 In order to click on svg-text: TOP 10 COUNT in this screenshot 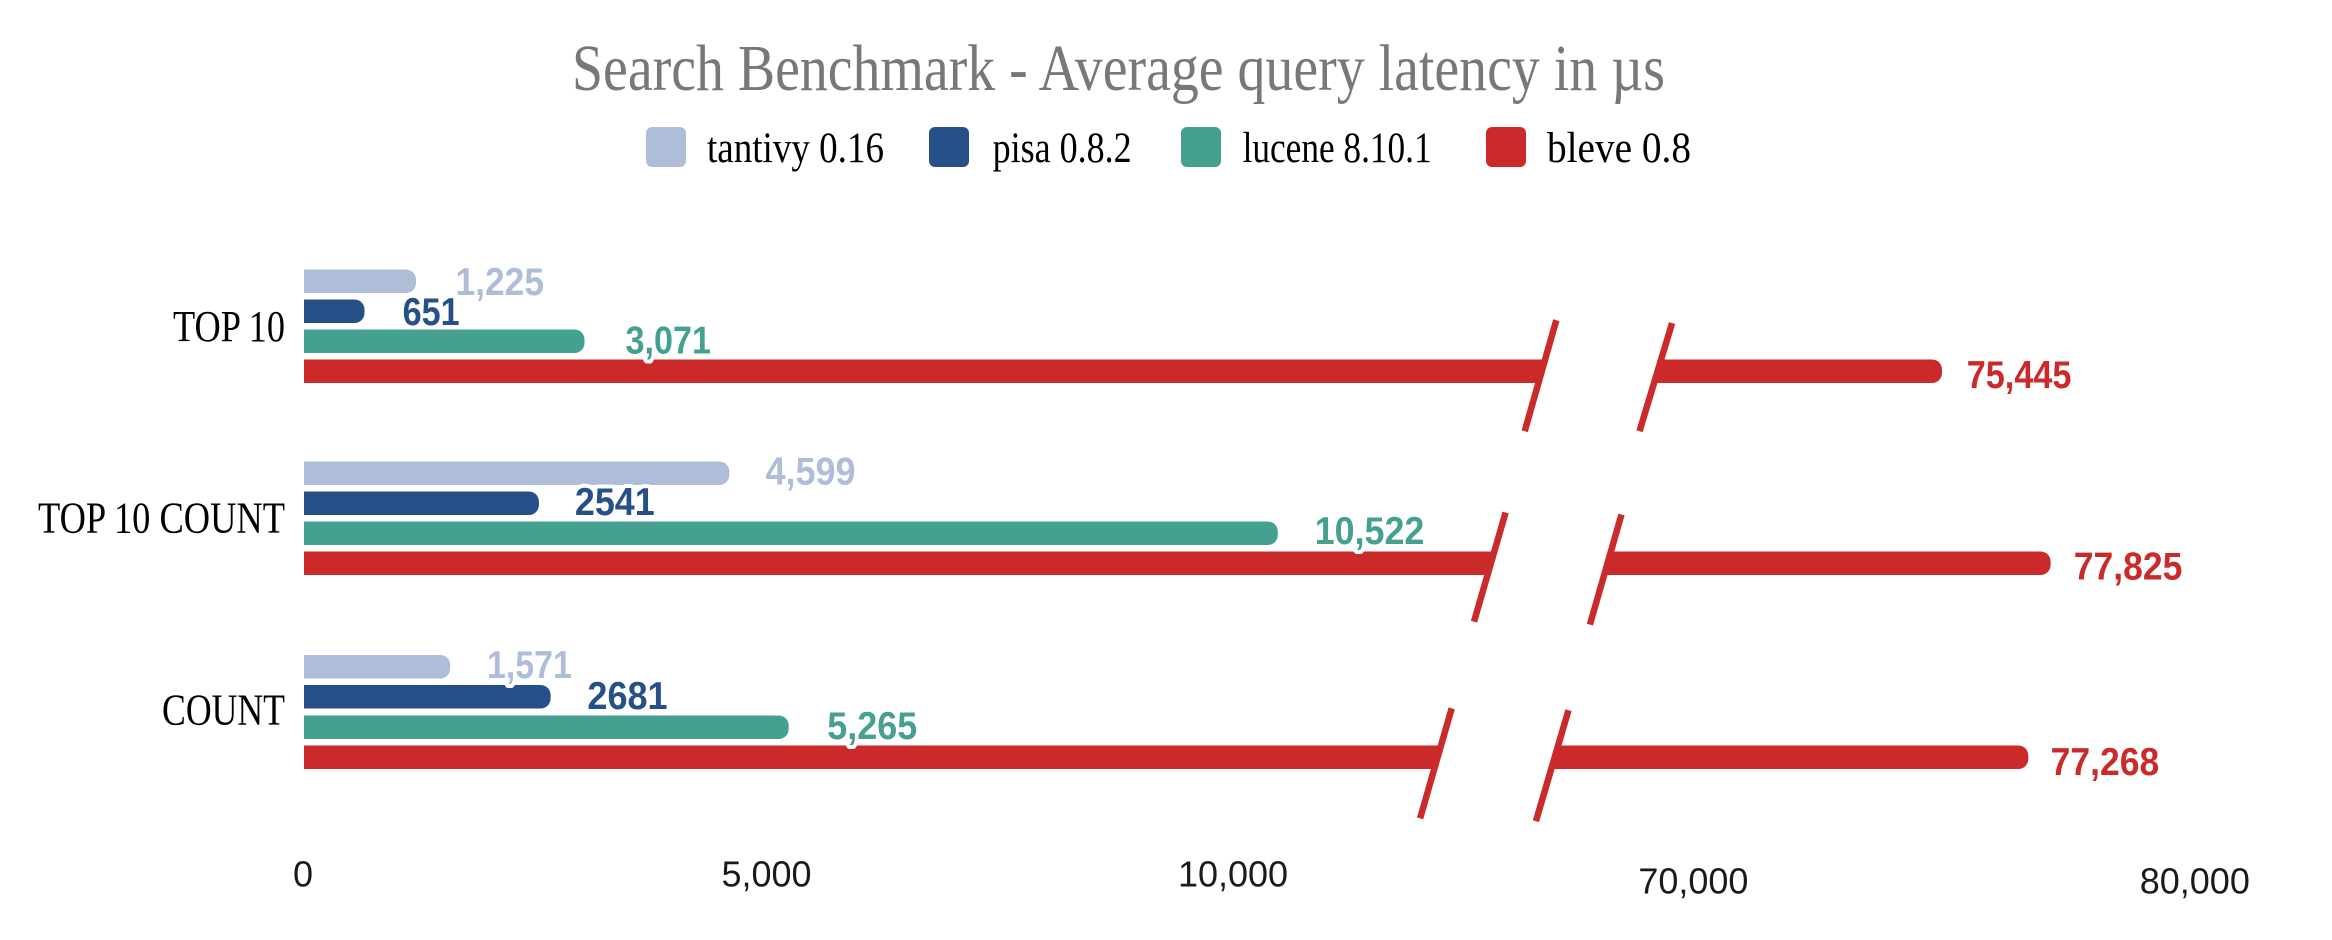, I will do `click(161, 517)`.